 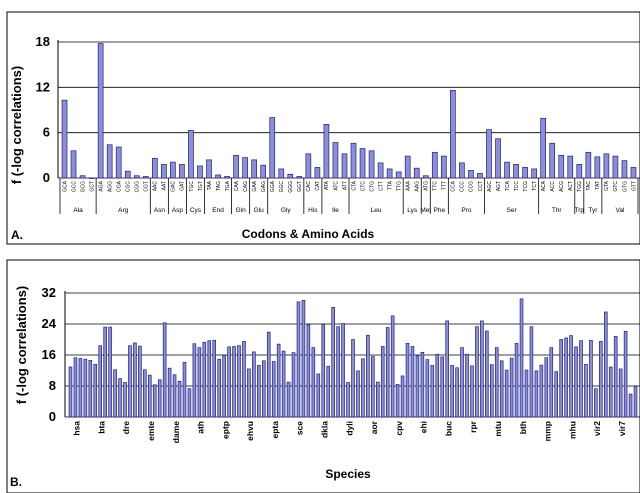 What do you see at coordinates (424, 427) in the screenshot?
I see `panel-b-species-label: ehi` at bounding box center [424, 427].